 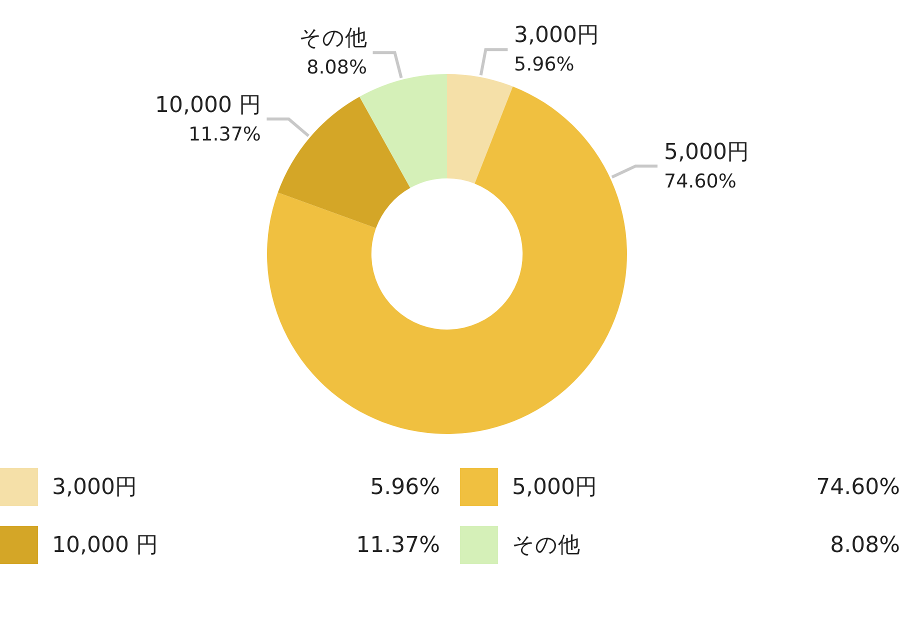 What do you see at coordinates (224, 135) in the screenshot?
I see `data-label: 11.37%` at bounding box center [224, 135].